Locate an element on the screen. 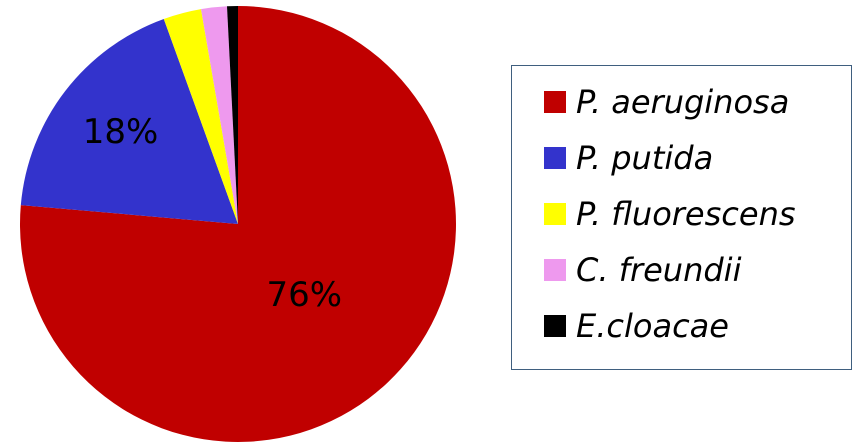 Image resolution: width=854 pixels, height=443 pixels. legend-item-p-putida: P. putida is located at coordinates (681, 158).